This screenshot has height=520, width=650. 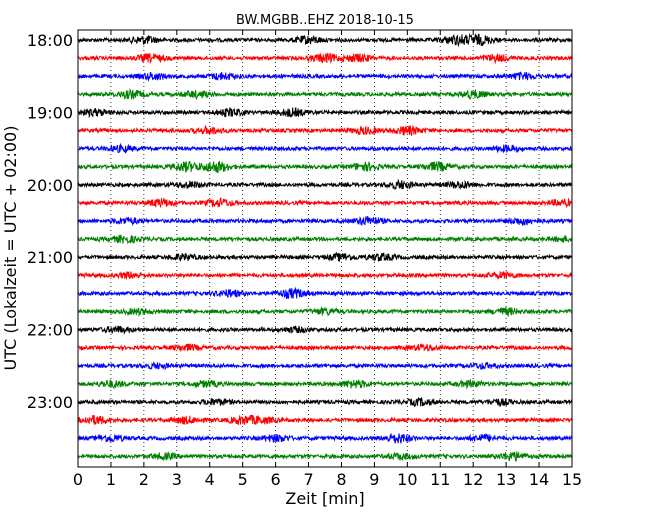 I want to click on x-tick-label: 0, so click(x=78, y=479).